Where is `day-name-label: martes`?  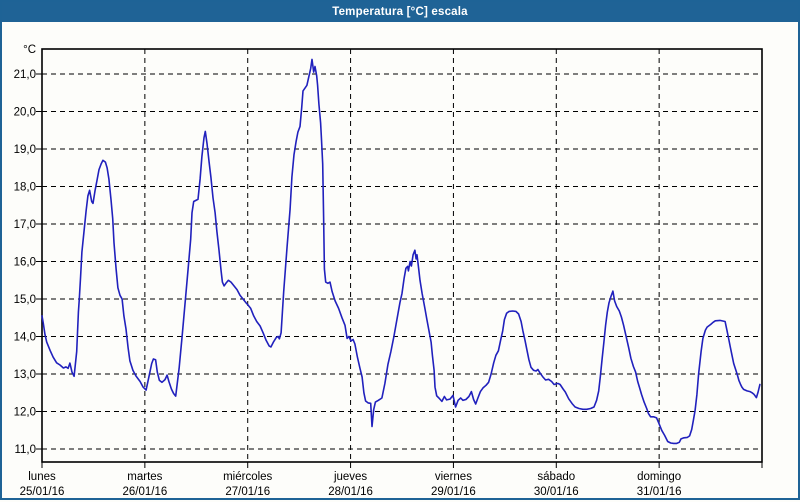 day-name-label: martes is located at coordinates (144, 477).